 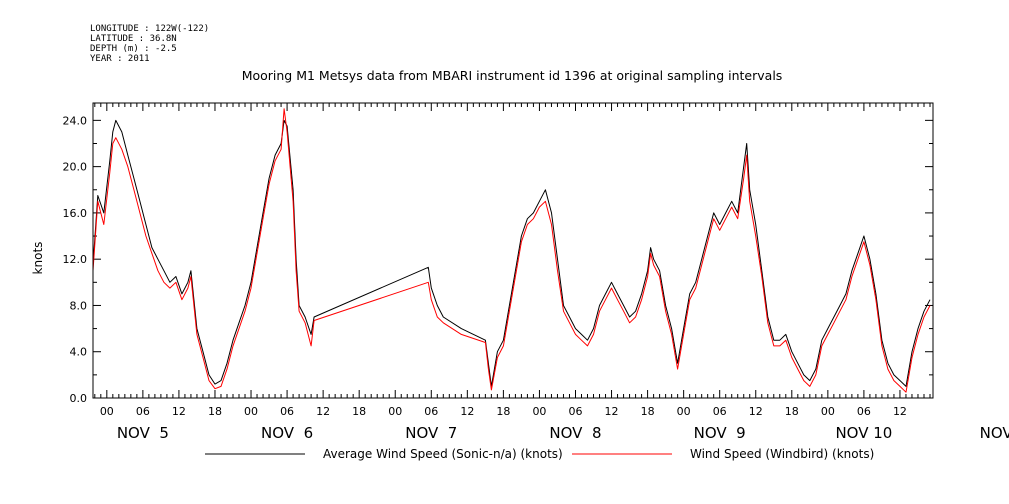 I want to click on y-tick-label: 16.0, so click(x=75, y=213).